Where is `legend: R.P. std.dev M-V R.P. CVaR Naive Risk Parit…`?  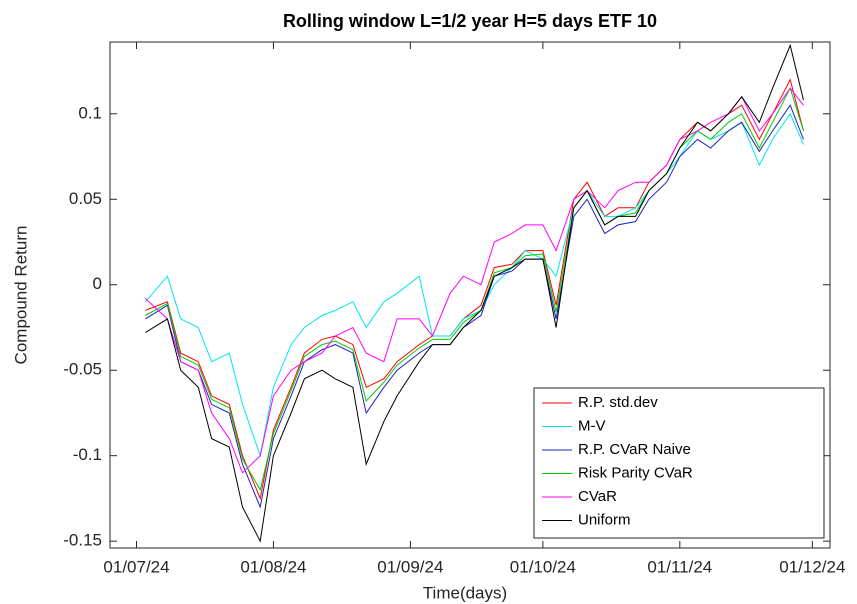 legend: R.P. std.dev M-V R.P. CVaR Naive Risk Parit… is located at coordinates (679, 463).